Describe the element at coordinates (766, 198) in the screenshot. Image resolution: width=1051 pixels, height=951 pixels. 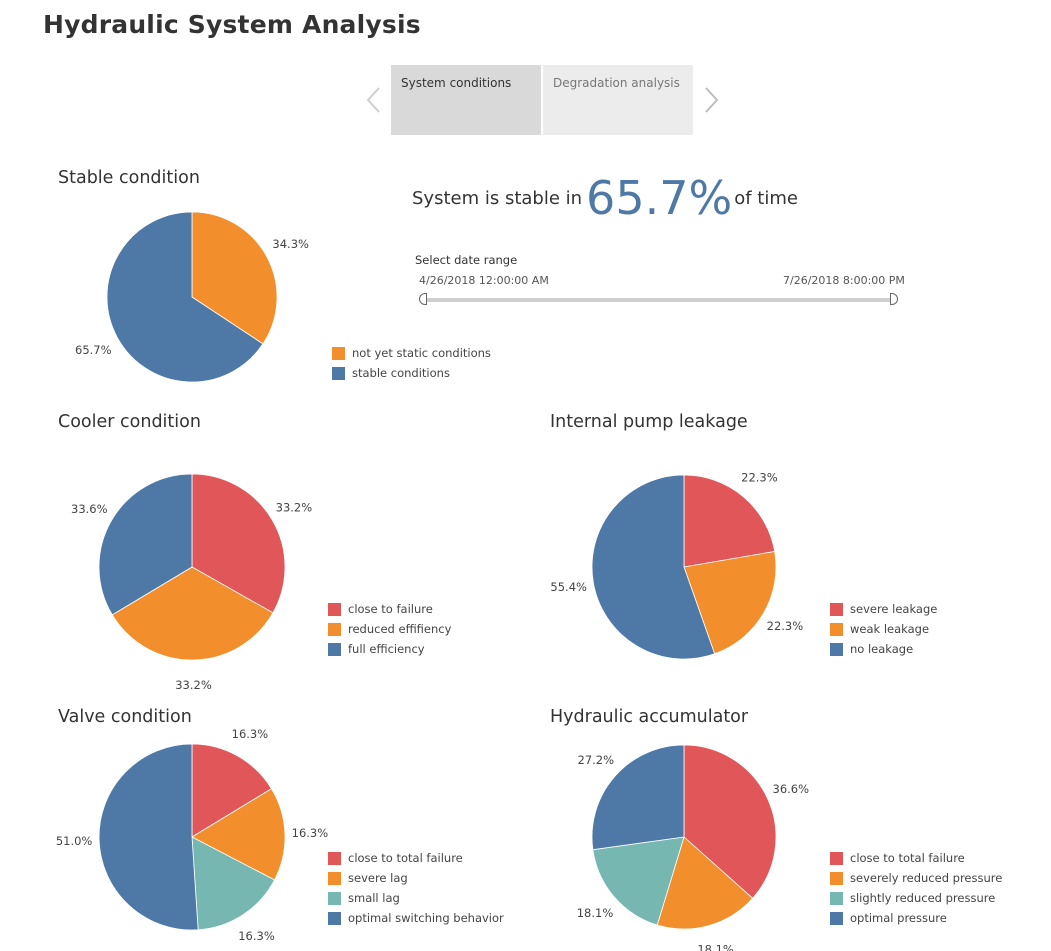
I see `summary-suffix: of time` at that location.